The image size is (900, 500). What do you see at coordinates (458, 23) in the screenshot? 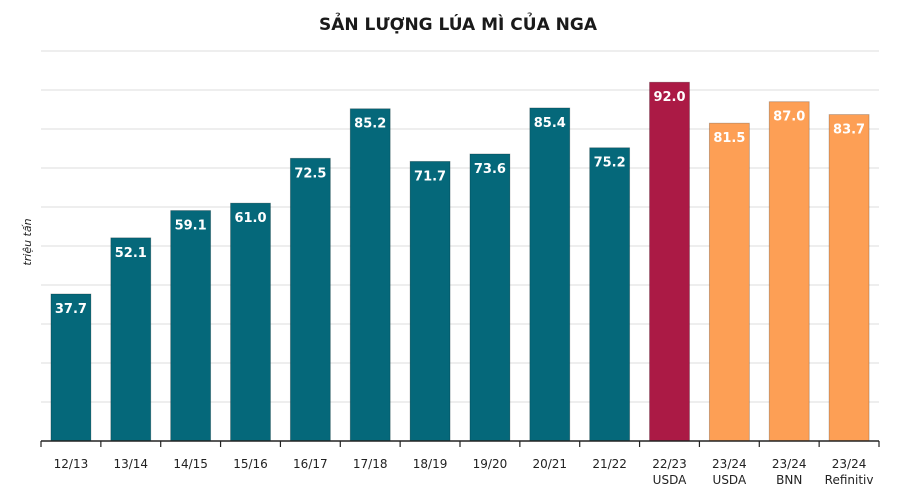
I see `chart-title: SẢN LƯỢNG LÚA MÌ CỦA NGA` at bounding box center [458, 23].